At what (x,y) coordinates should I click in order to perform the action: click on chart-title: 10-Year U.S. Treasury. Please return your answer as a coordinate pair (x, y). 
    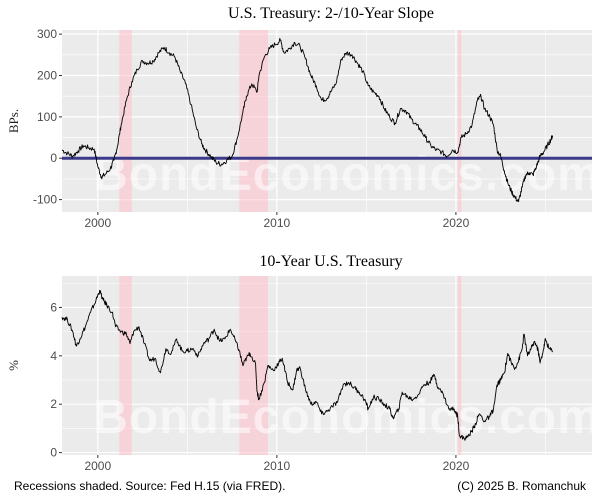
    Looking at the image, I should click on (330, 261).